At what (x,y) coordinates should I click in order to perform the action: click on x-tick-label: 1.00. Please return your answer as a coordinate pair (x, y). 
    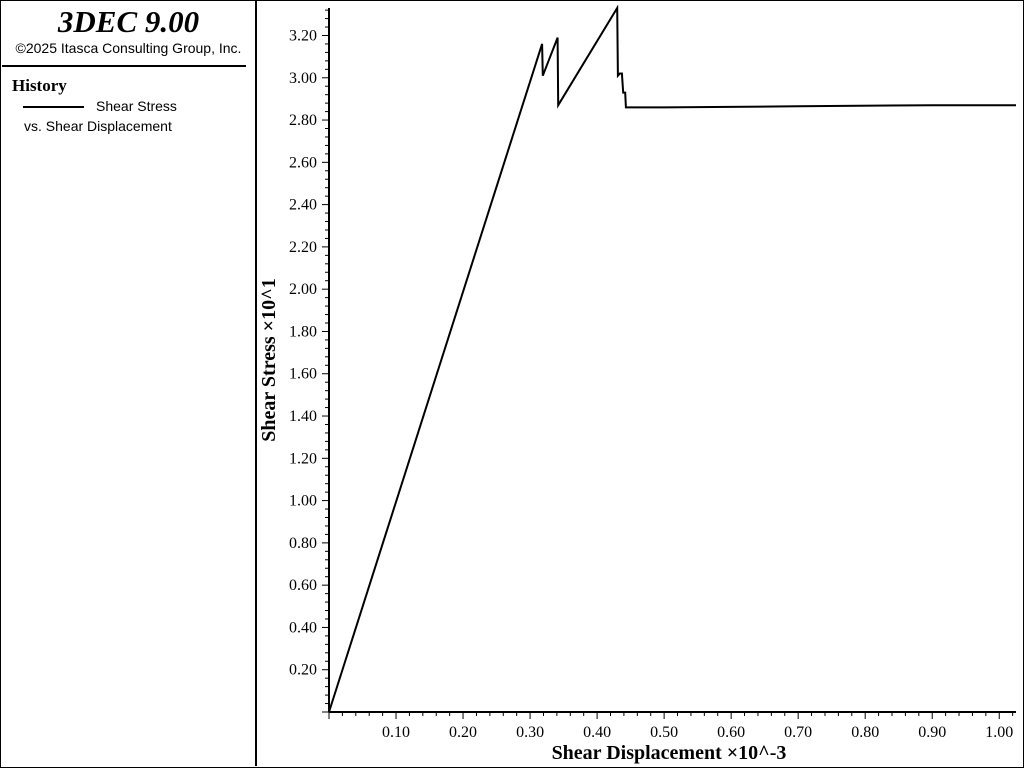
    Looking at the image, I should click on (999, 732).